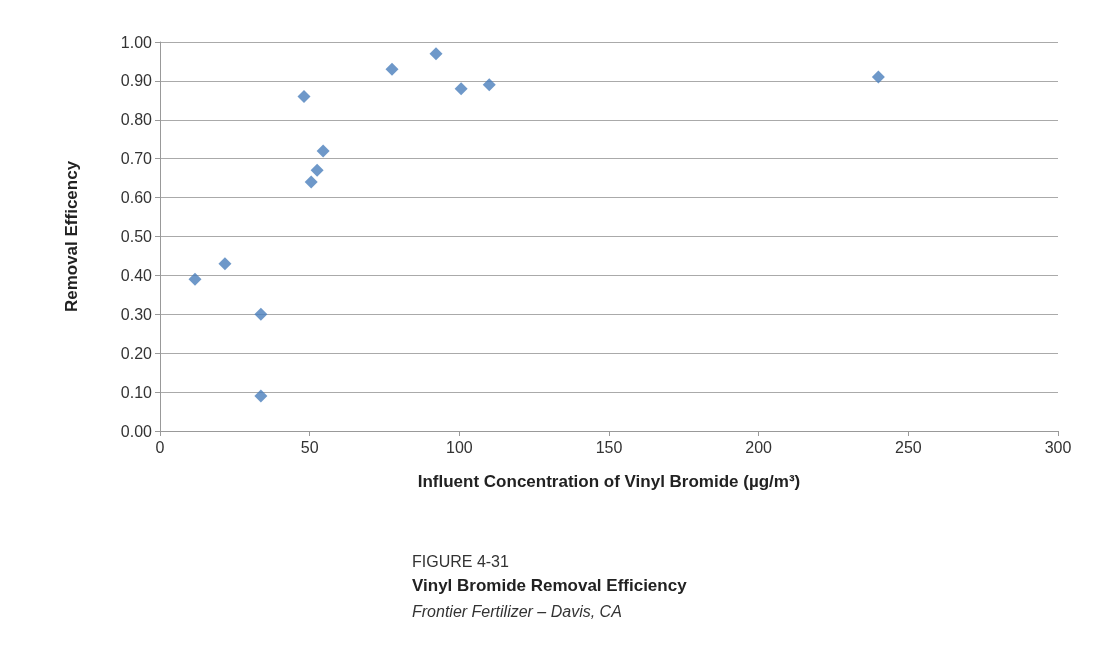  I want to click on x-tick-label: 150, so click(609, 447).